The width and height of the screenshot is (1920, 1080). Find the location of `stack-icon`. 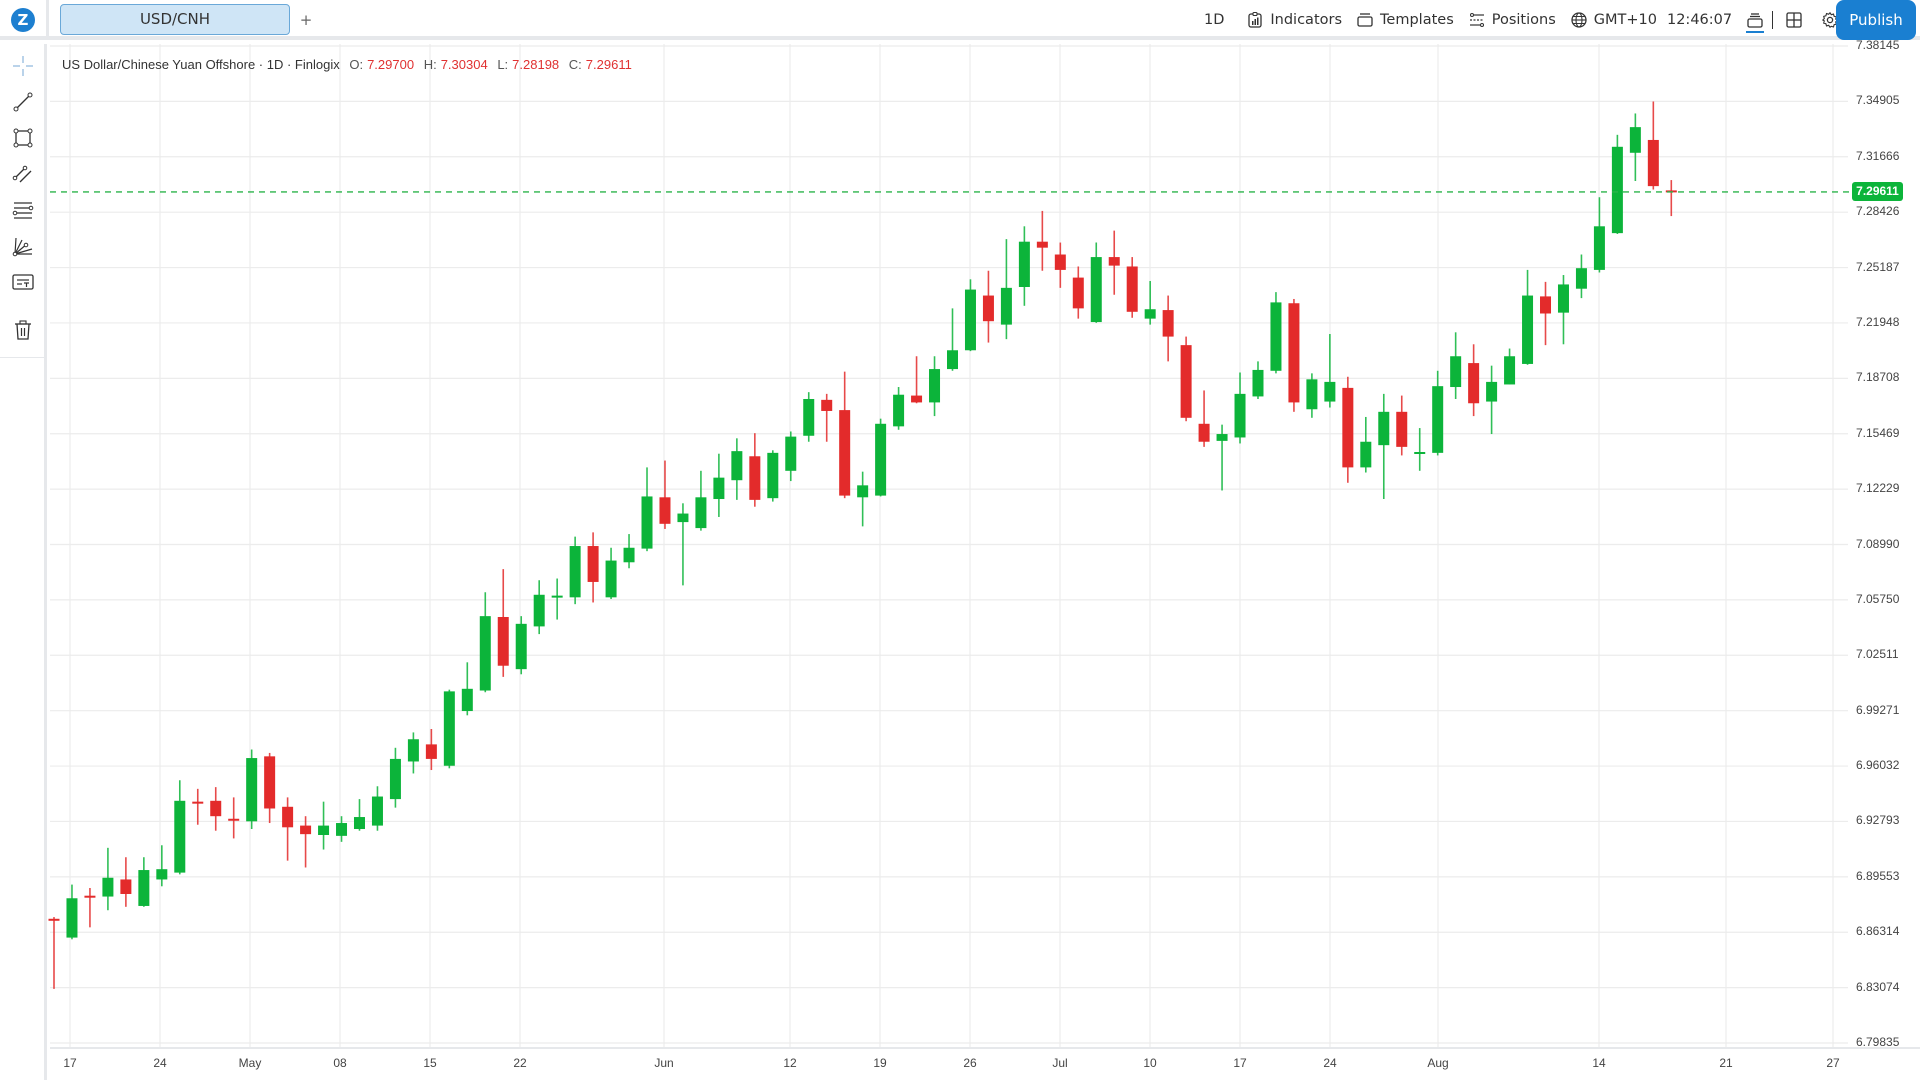

stack-icon is located at coordinates (1755, 20).